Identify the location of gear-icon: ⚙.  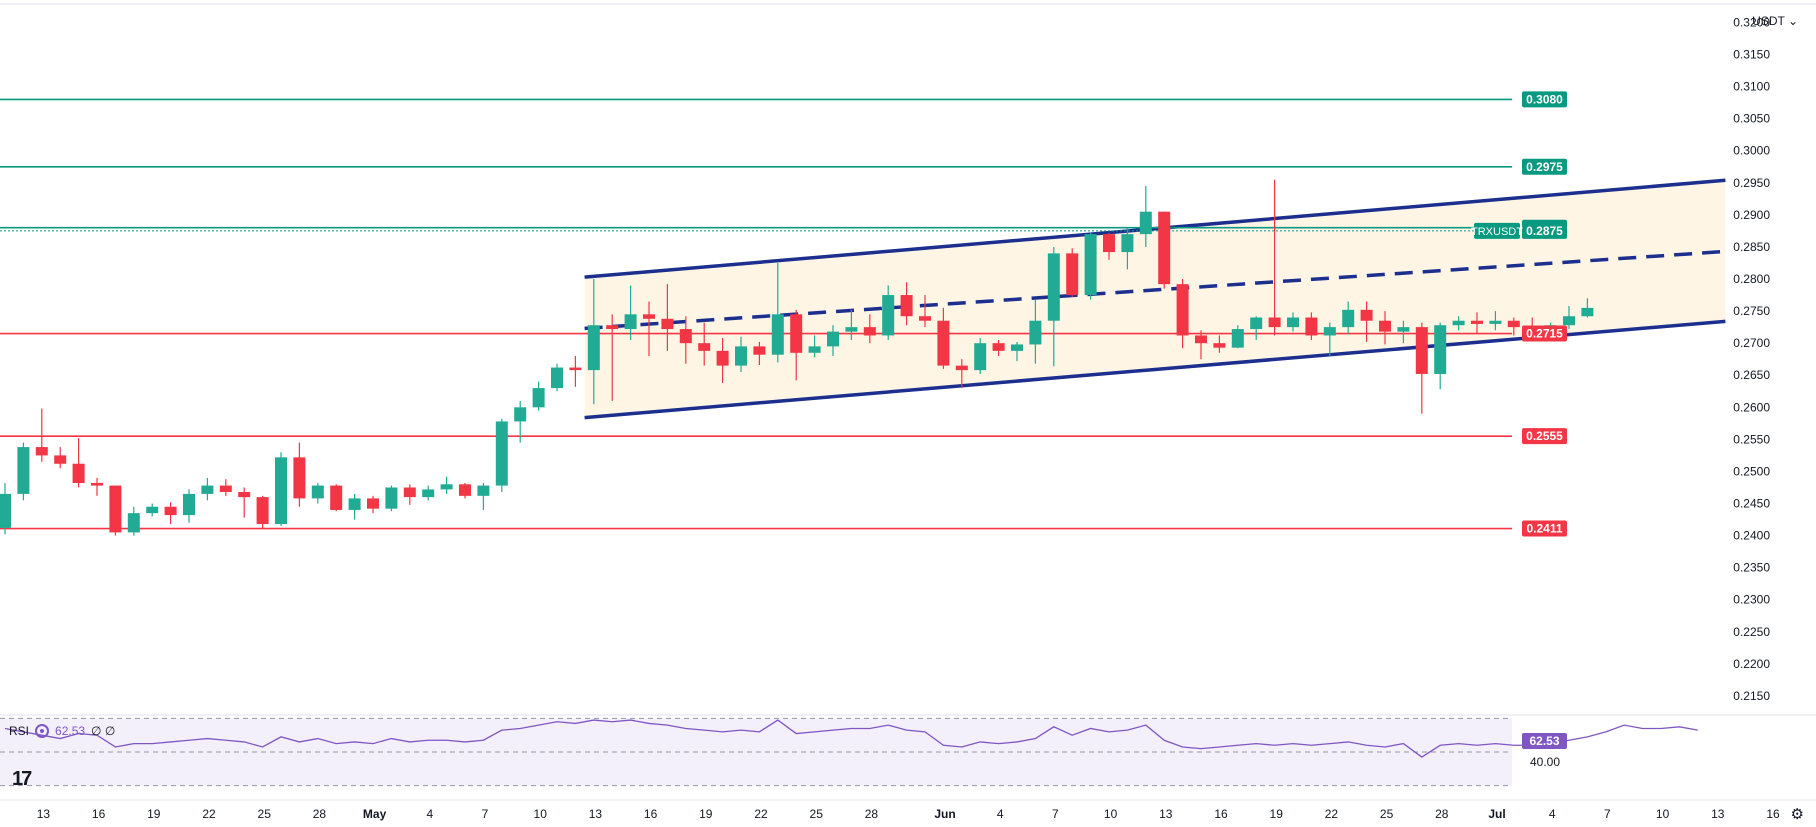
(1797, 814).